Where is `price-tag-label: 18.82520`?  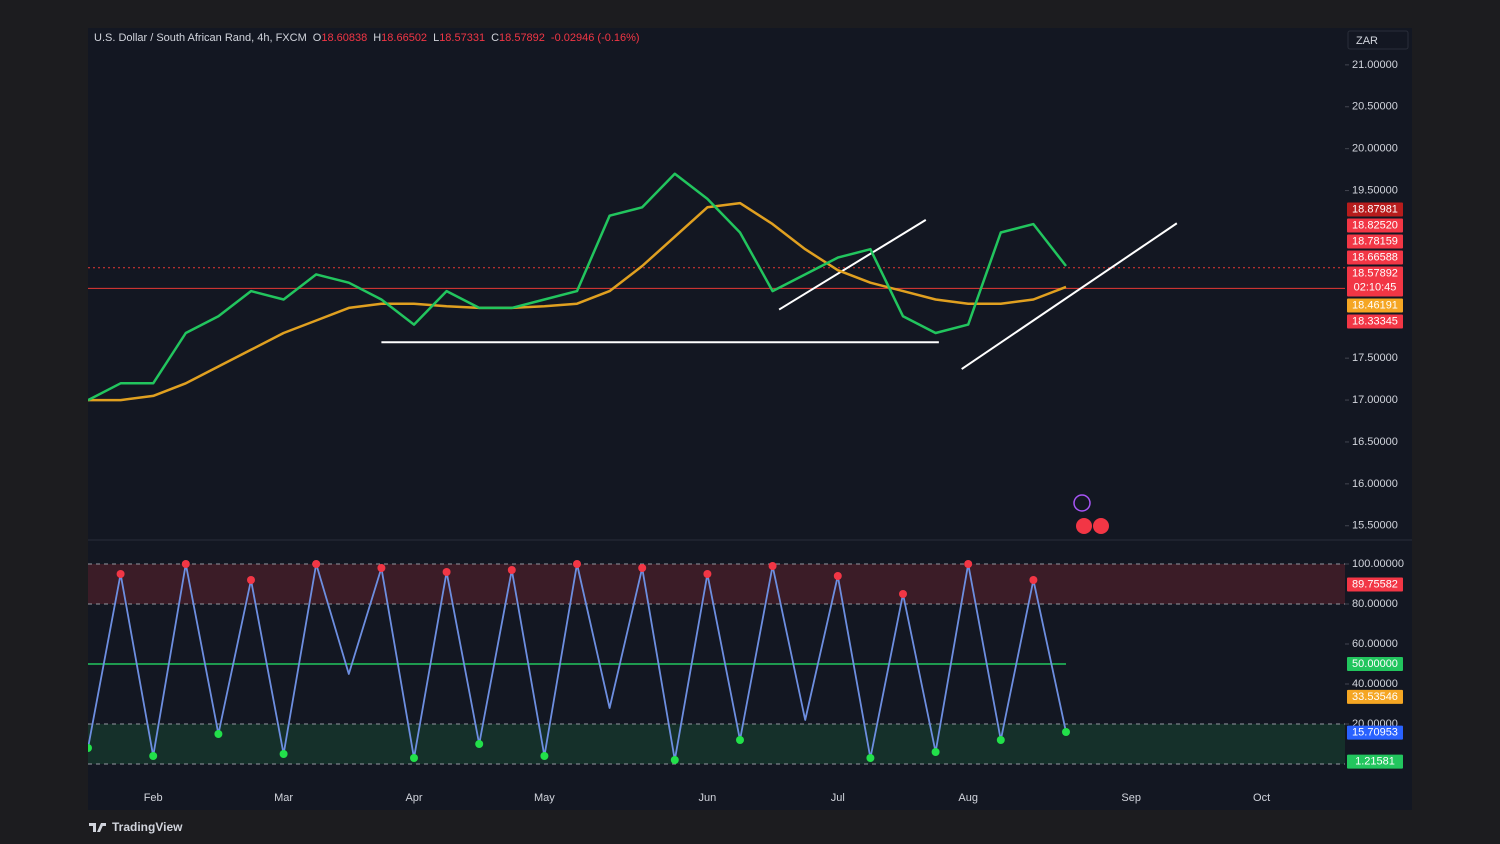
price-tag-label: 18.82520 is located at coordinates (1375, 225).